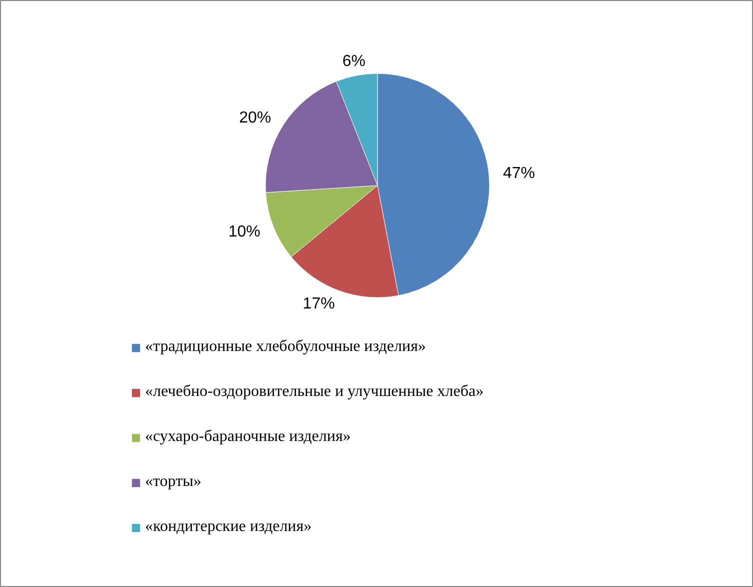 The image size is (753, 587). I want to click on data-label: 17%, so click(318, 304).